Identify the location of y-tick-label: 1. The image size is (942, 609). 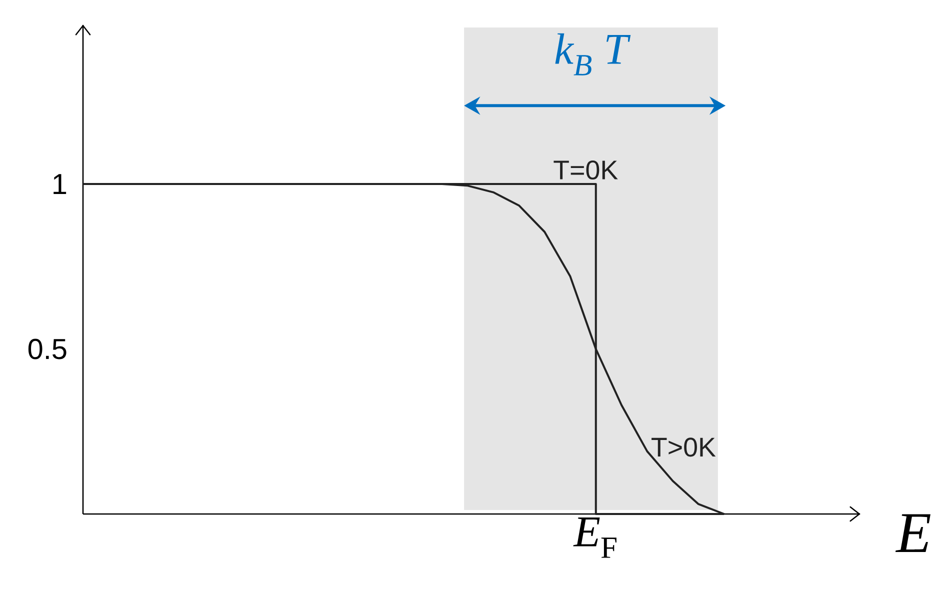
(60, 184).